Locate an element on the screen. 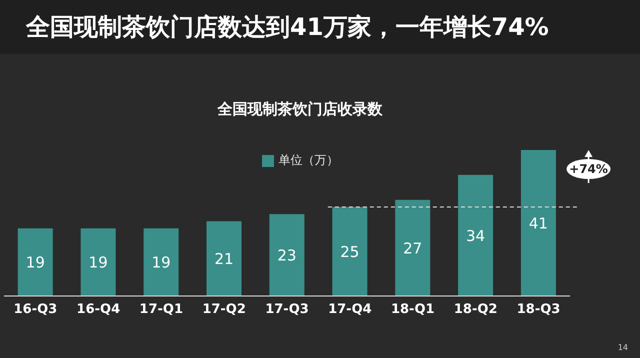 Image resolution: width=640 pixels, height=358 pixels. legend-label: 单位（万） is located at coordinates (308, 160).